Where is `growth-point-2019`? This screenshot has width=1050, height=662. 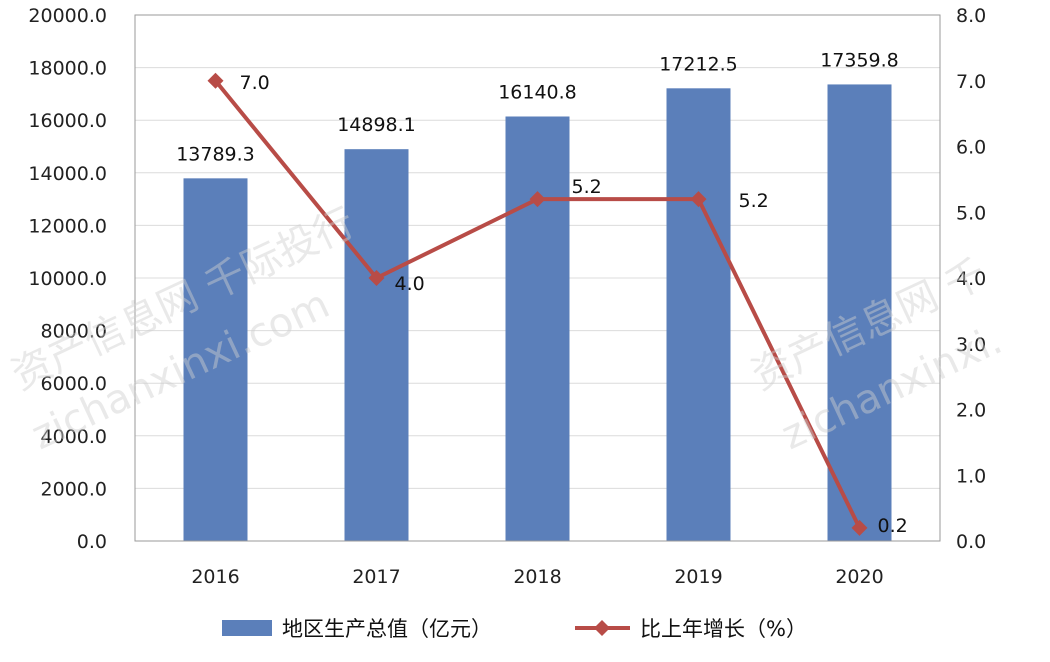 growth-point-2019 is located at coordinates (698, 199).